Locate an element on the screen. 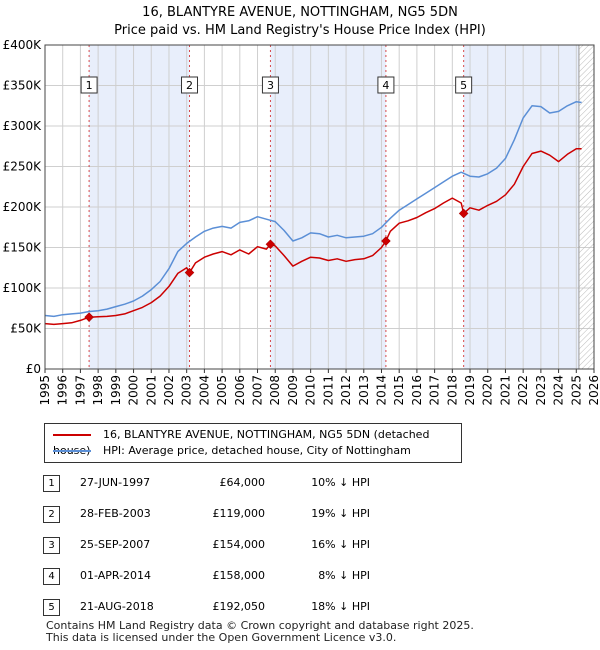  y-tick-label: £50K is located at coordinates (26, 329).